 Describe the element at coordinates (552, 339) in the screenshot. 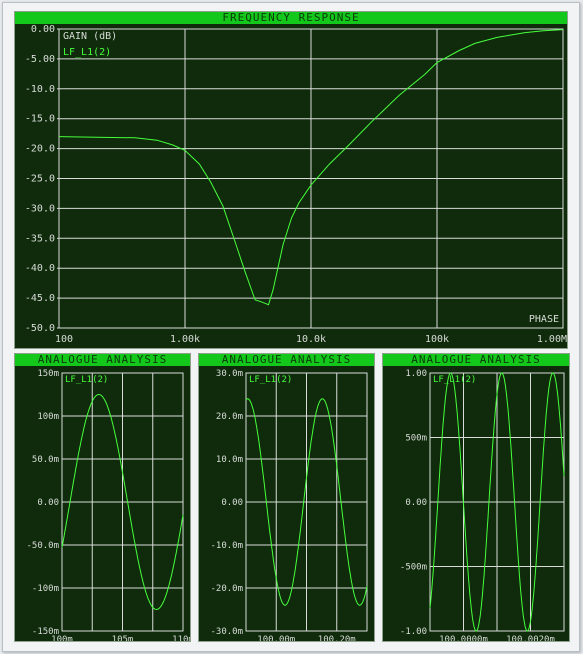

I see `x-tick-label: 1.00M` at that location.